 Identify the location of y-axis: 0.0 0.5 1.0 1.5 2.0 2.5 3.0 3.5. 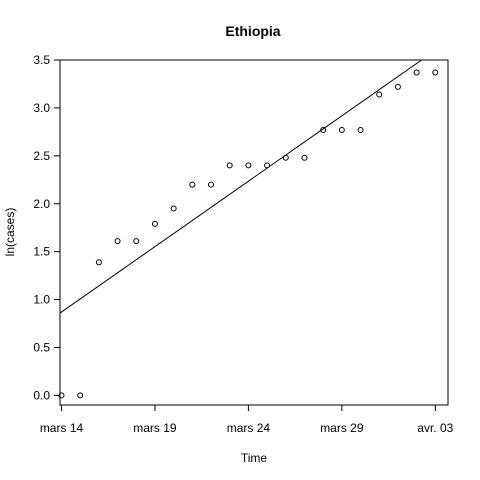
(46, 227).